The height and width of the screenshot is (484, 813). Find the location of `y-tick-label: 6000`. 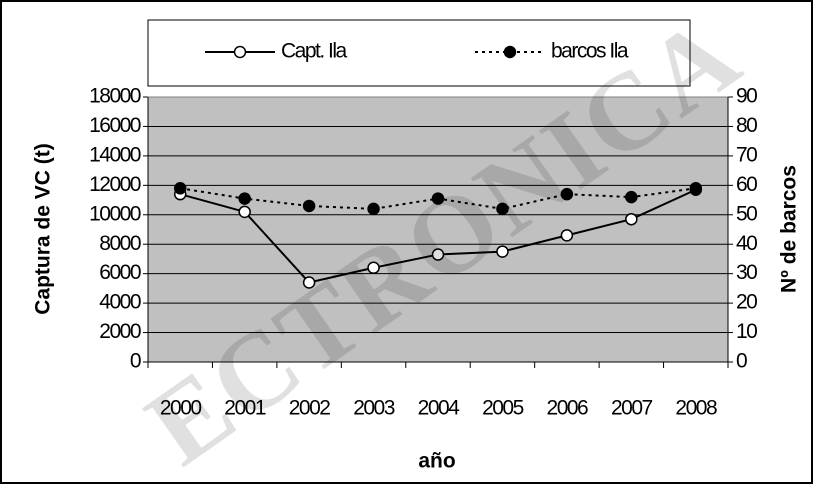

y-tick-label: 6000 is located at coordinates (120, 272).